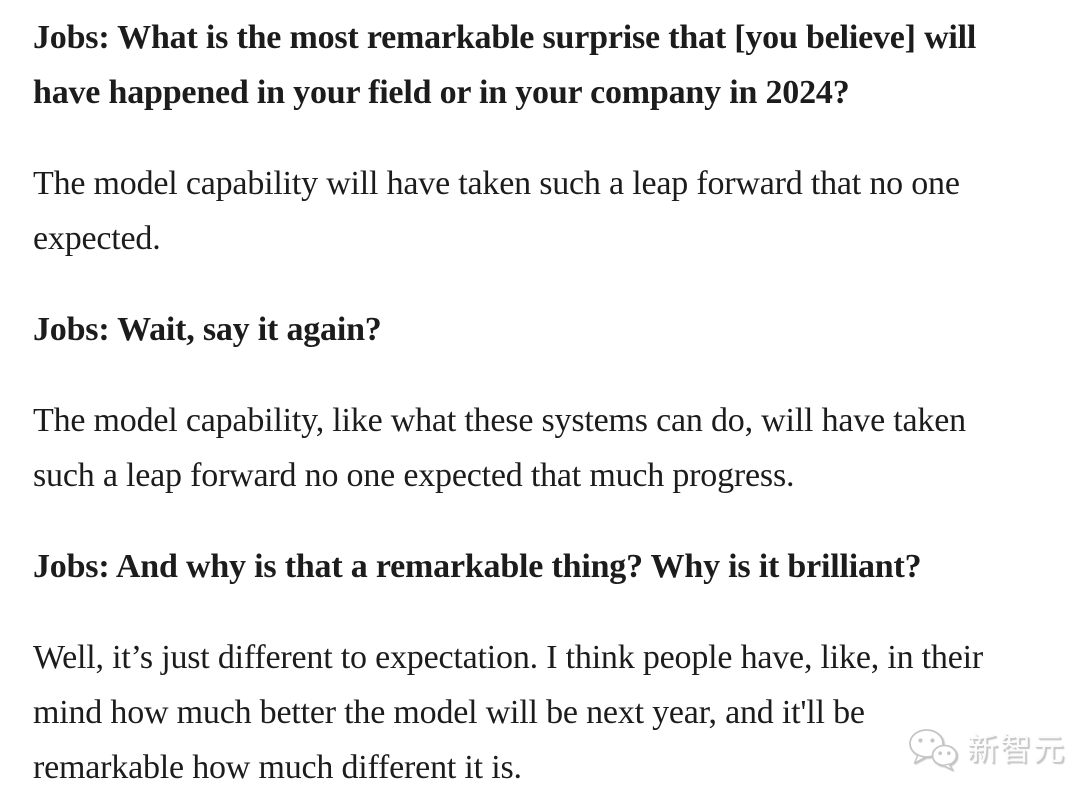  What do you see at coordinates (933, 749) in the screenshot?
I see `wechat-icon` at bounding box center [933, 749].